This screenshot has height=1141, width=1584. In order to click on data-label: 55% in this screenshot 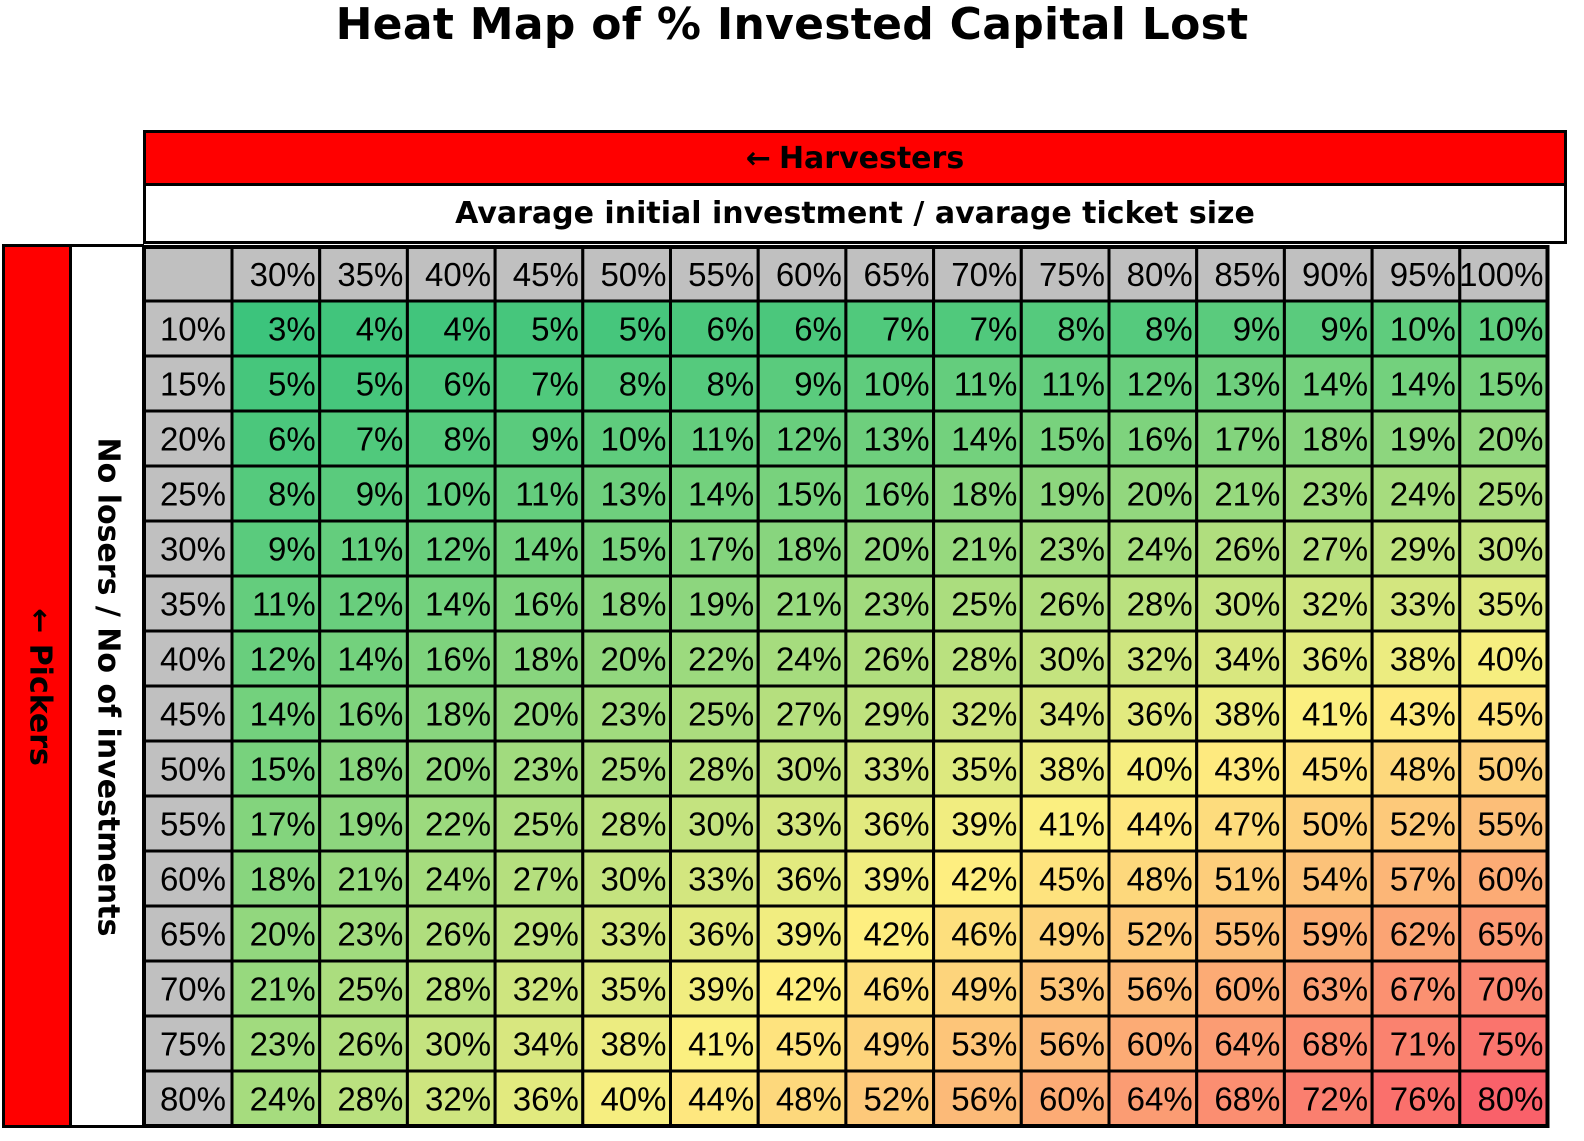, I will do `click(1510, 824)`.